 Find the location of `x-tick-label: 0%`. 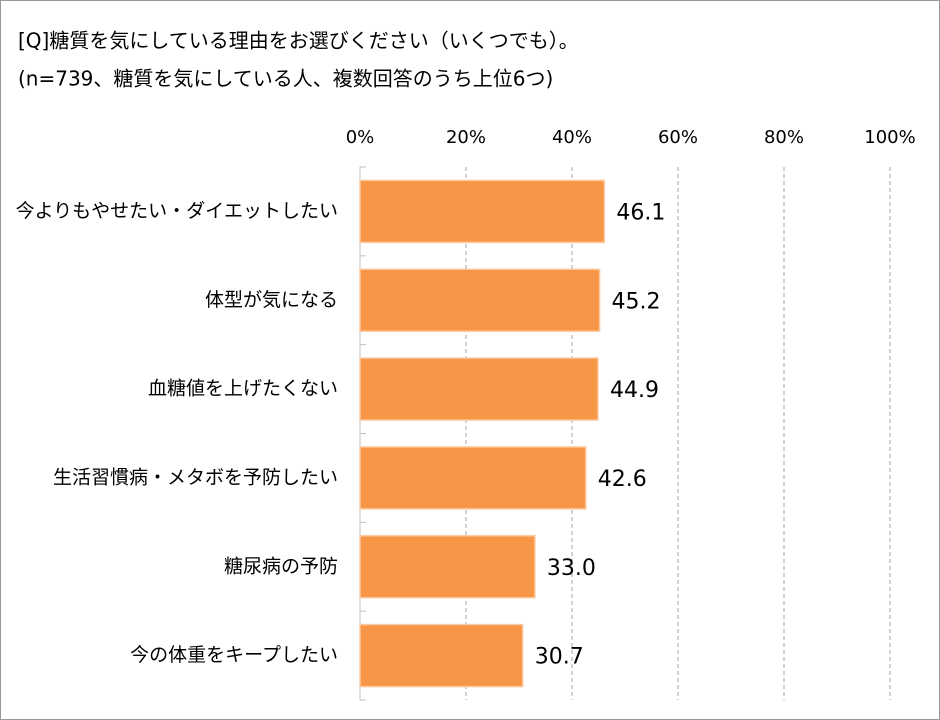

x-tick-label: 0% is located at coordinates (360, 137).